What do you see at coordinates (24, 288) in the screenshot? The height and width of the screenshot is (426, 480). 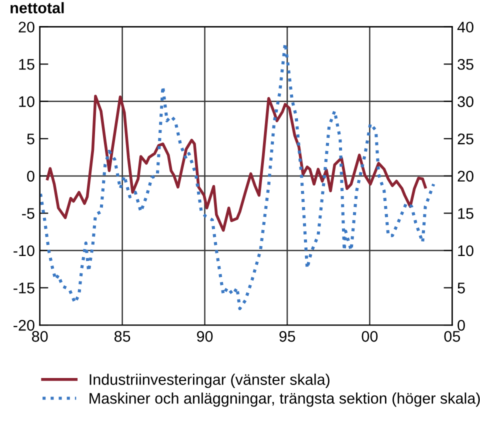 I see `y-tick-label: -15` at bounding box center [24, 288].